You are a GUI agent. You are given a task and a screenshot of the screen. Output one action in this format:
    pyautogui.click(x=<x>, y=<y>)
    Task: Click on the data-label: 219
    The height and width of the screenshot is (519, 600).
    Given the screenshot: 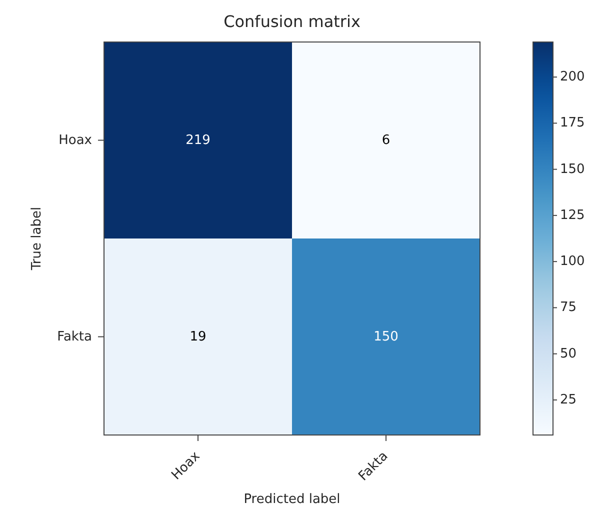 What is the action you would take?
    pyautogui.click(x=198, y=140)
    